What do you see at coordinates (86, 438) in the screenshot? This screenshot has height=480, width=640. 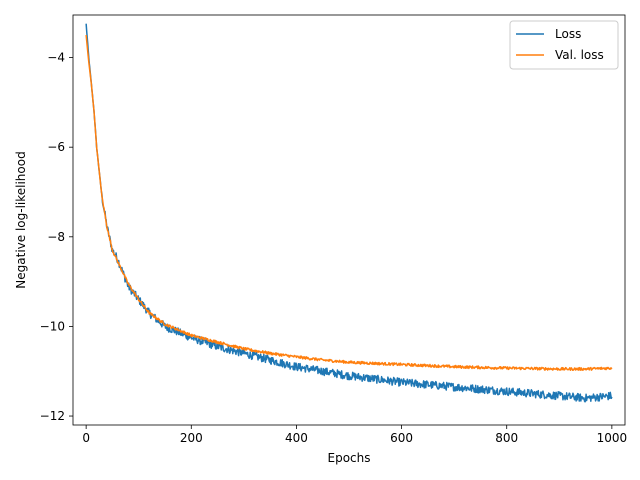 I see `x-tick-label: 0` at bounding box center [86, 438].